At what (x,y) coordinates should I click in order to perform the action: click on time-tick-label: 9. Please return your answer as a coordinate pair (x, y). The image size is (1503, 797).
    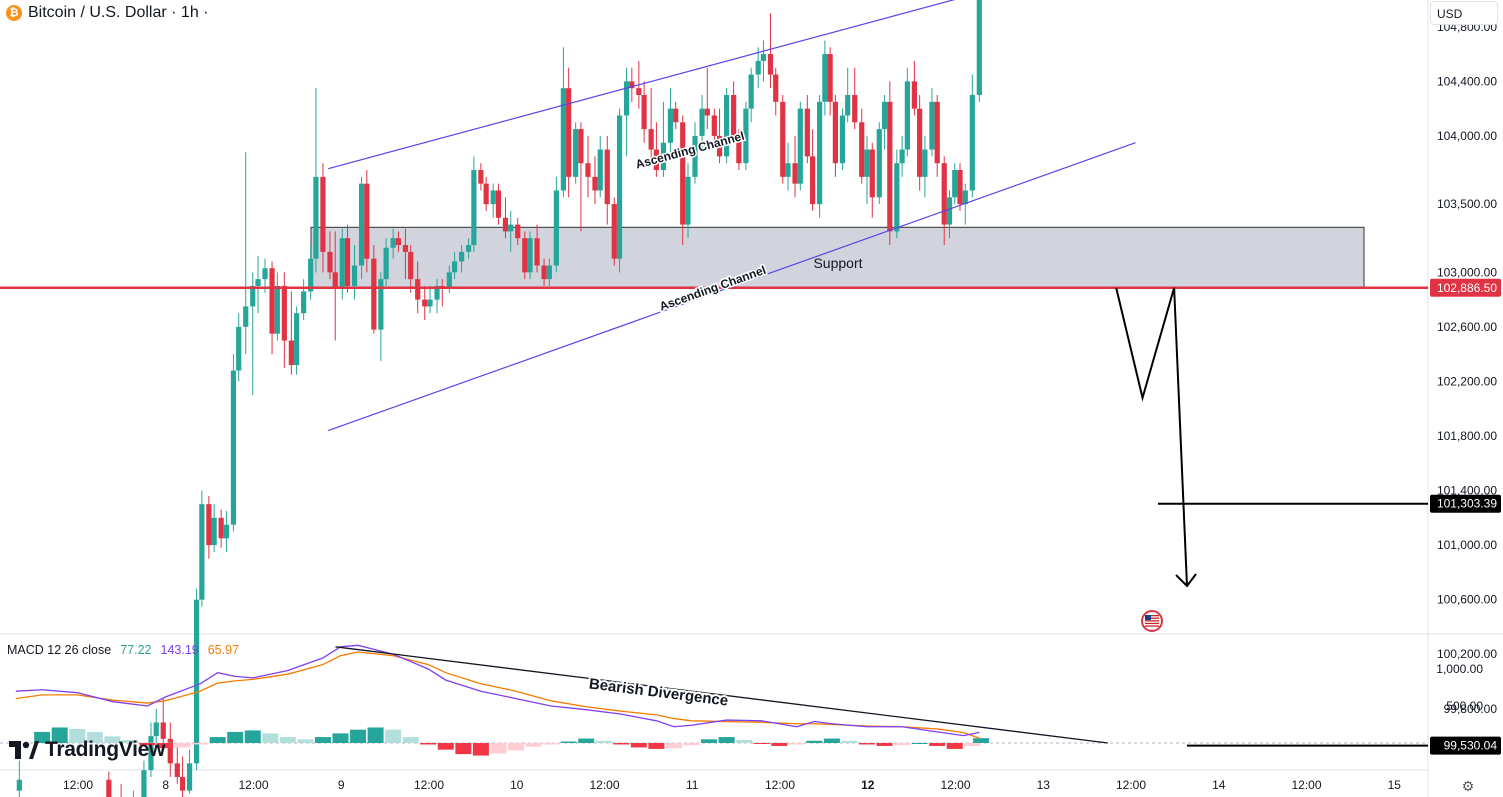
    Looking at the image, I should click on (341, 785).